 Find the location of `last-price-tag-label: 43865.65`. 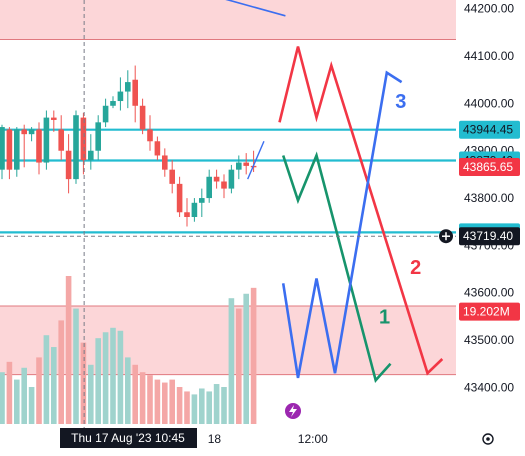

last-price-tag-label: 43865.65 is located at coordinates (488, 167).